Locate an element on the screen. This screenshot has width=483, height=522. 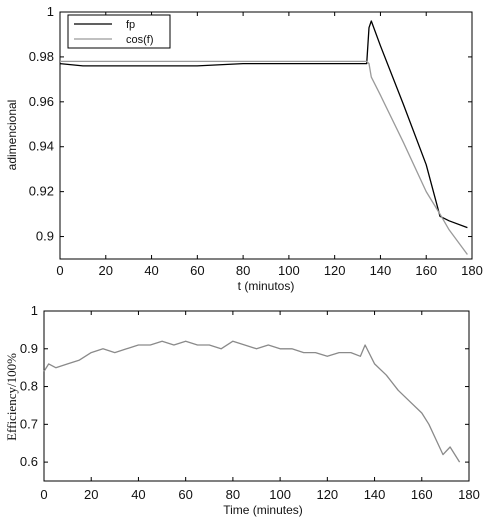
y-tick-label: 0.7 is located at coordinates (29, 423).